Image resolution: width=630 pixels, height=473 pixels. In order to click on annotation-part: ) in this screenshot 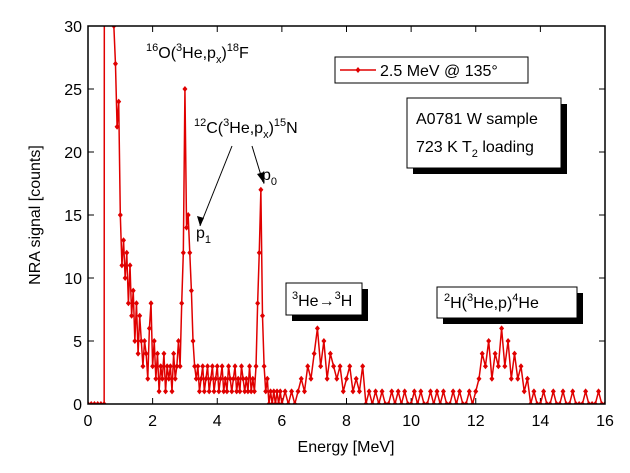, I will do `click(271, 128)`.